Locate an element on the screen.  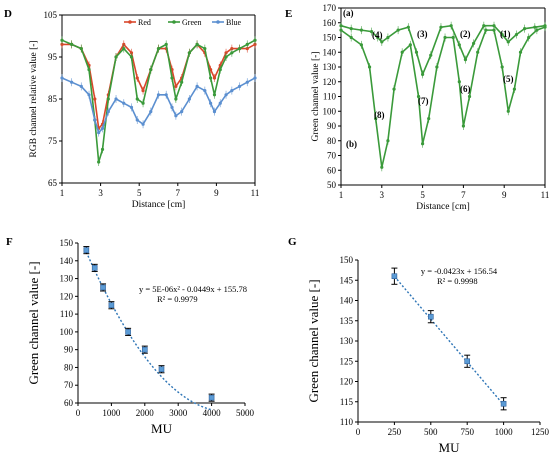
y-tick-label: 105 is located at coordinates (51, 15).